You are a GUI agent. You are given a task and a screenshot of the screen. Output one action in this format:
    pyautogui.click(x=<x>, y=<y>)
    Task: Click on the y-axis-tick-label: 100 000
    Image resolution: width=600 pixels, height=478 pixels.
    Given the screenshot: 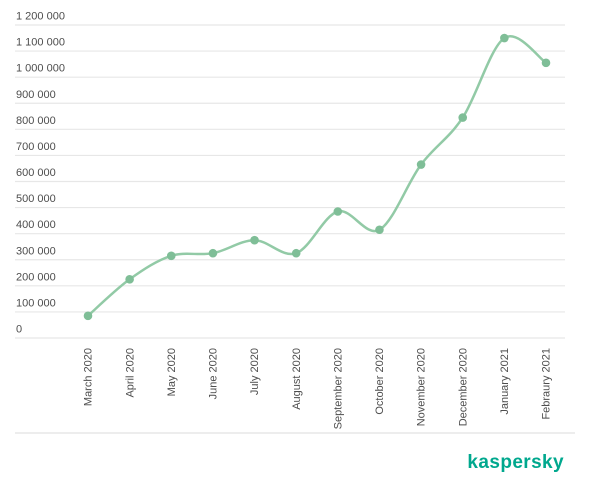 What is the action you would take?
    pyautogui.click(x=36, y=303)
    